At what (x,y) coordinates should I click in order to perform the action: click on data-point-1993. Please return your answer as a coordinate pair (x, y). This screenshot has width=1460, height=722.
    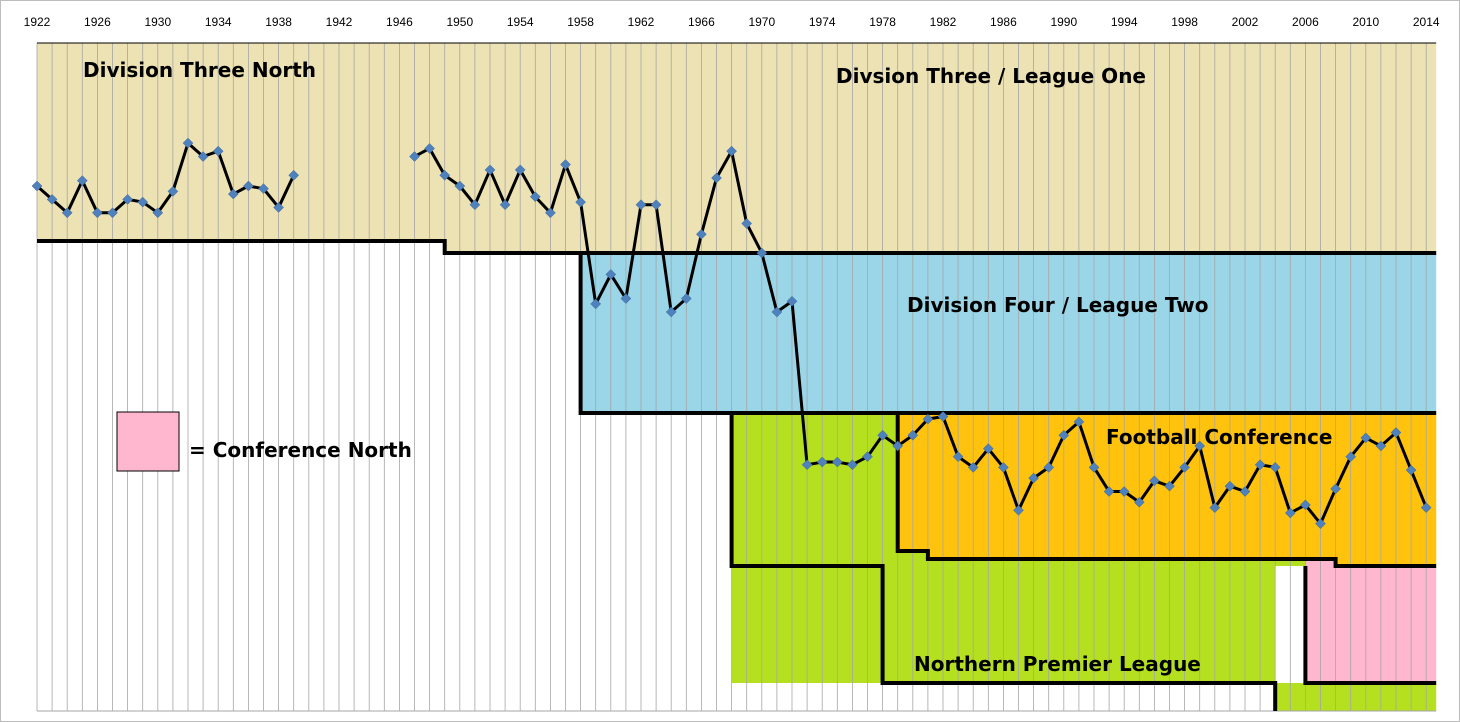
    Looking at the image, I should click on (1109, 491).